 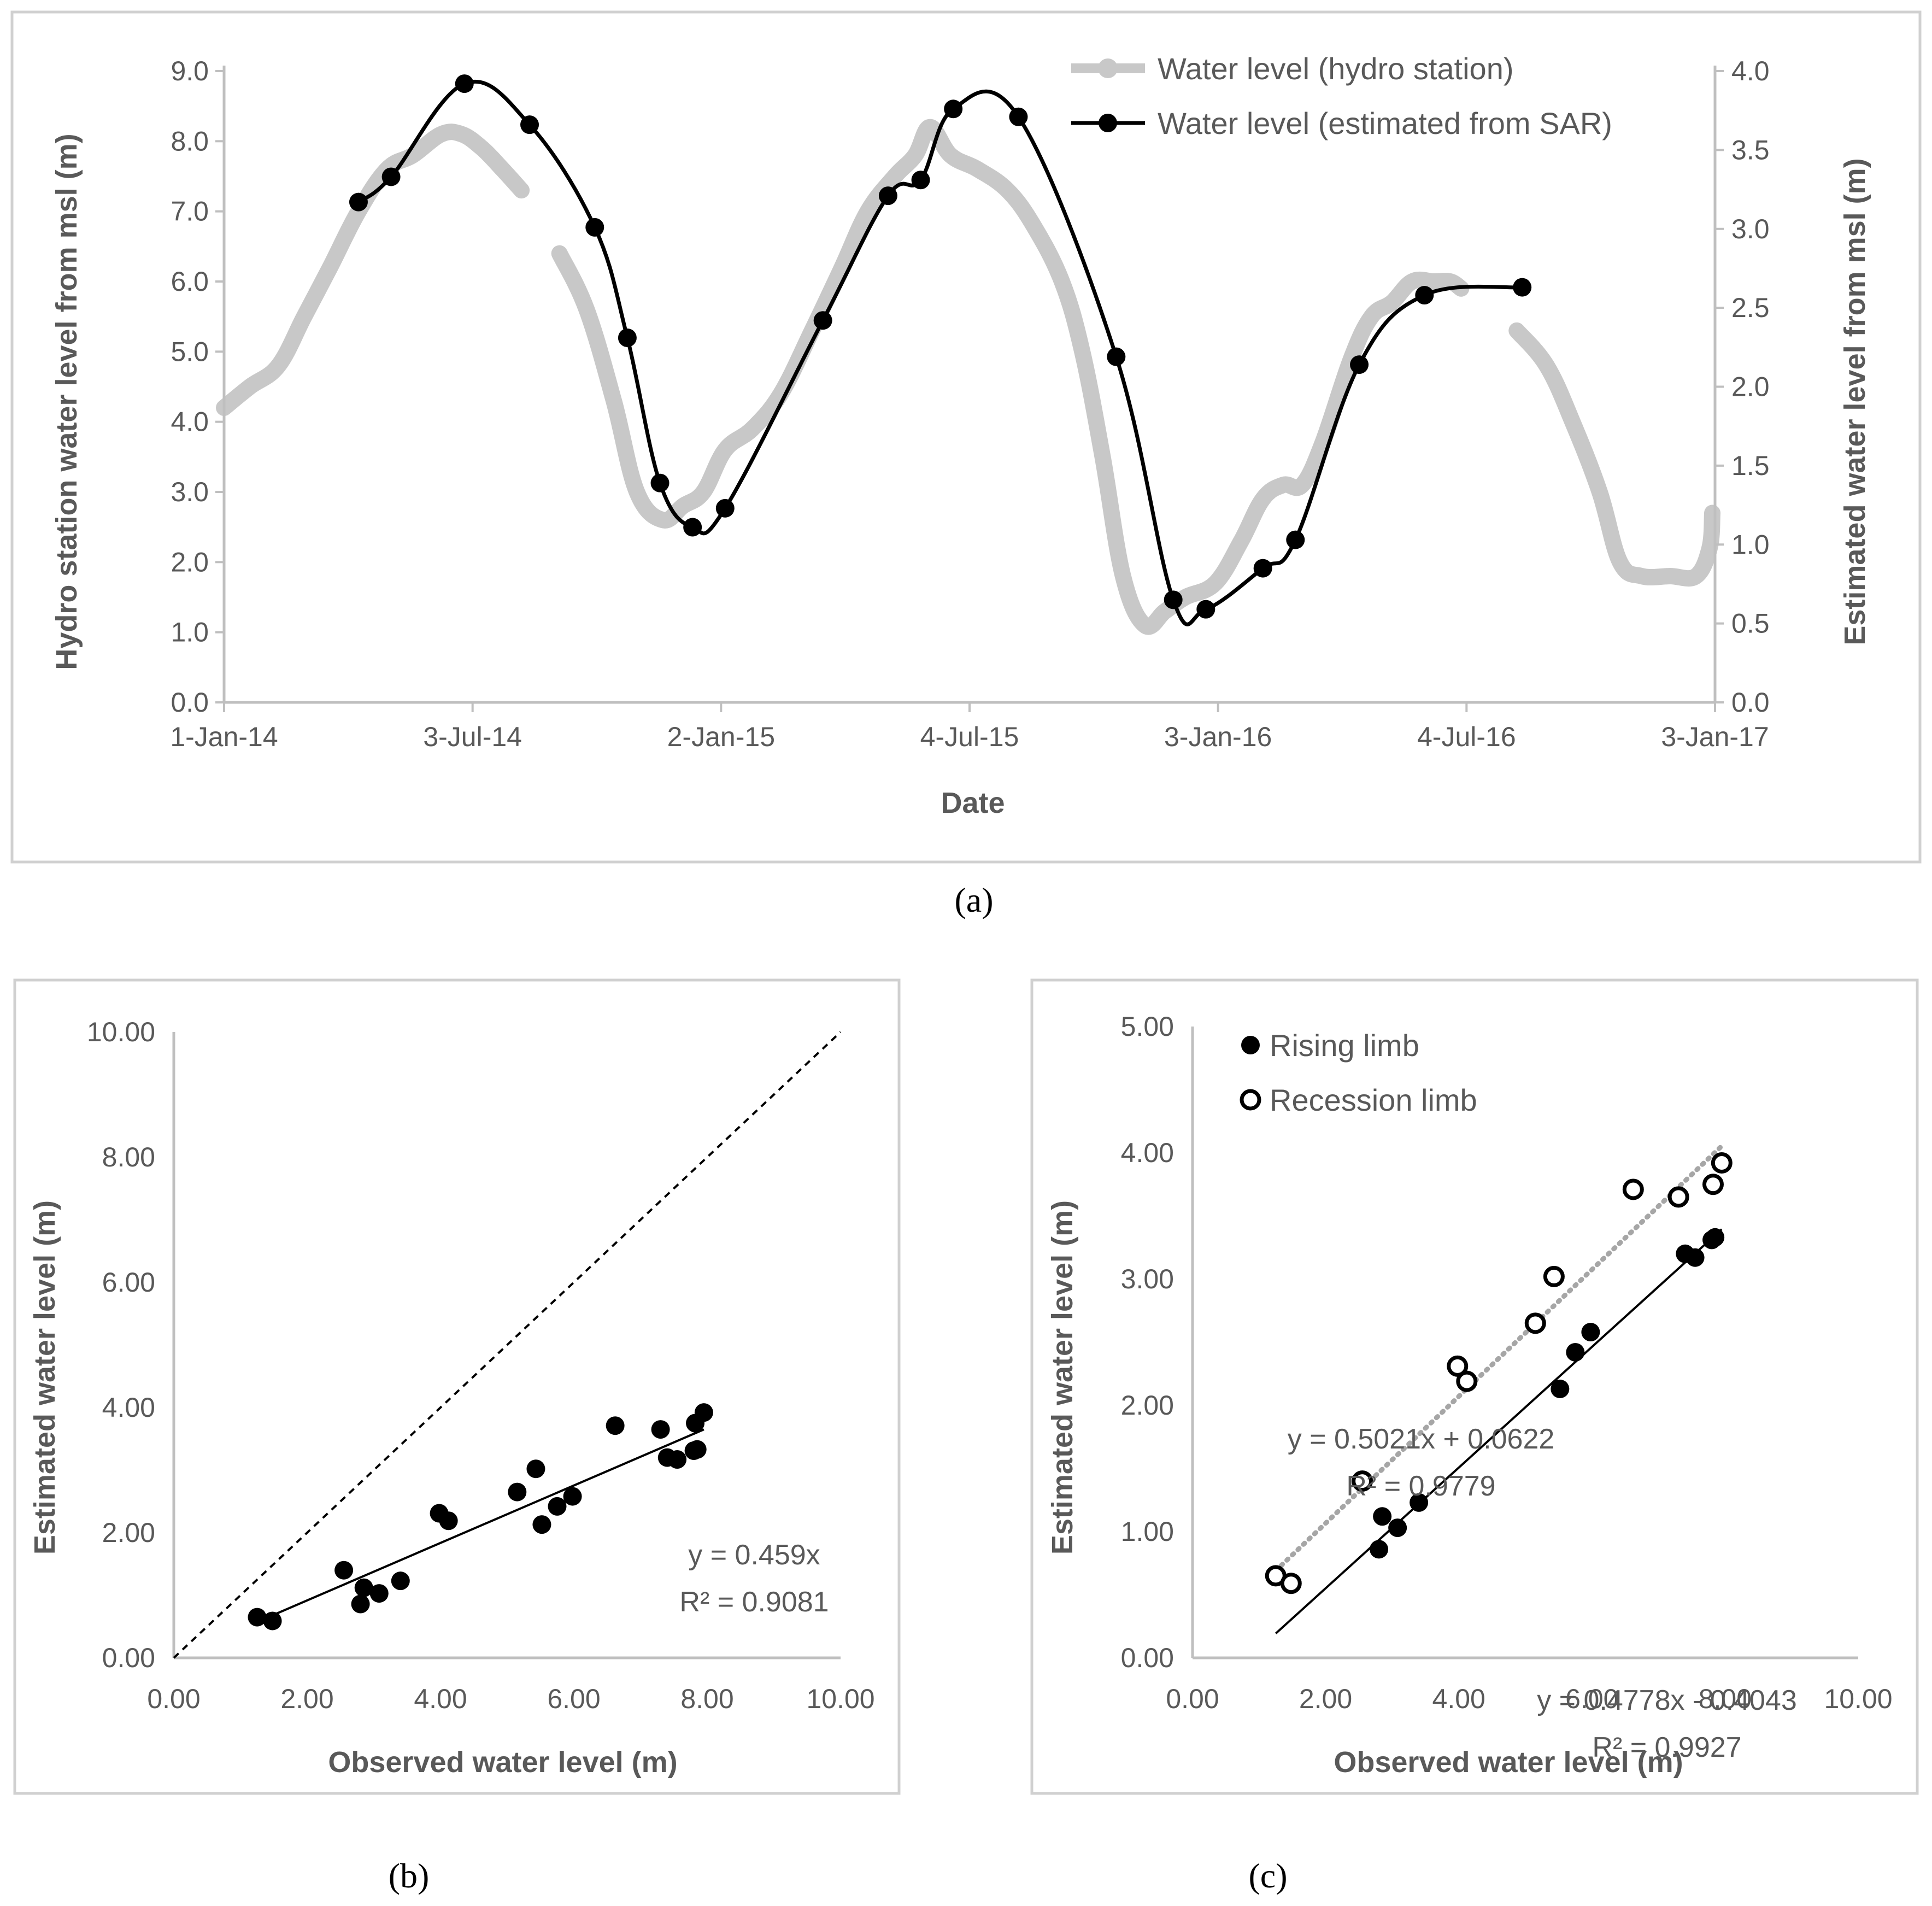 What do you see at coordinates (1750, 149) in the screenshot?
I see `a-right-tick-label: 3.5` at bounding box center [1750, 149].